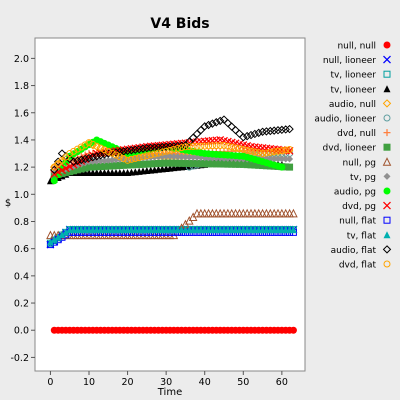 The height and width of the screenshot is (400, 400). What do you see at coordinates (352, 105) in the screenshot?
I see `legend-label: audio, null` at bounding box center [352, 105].